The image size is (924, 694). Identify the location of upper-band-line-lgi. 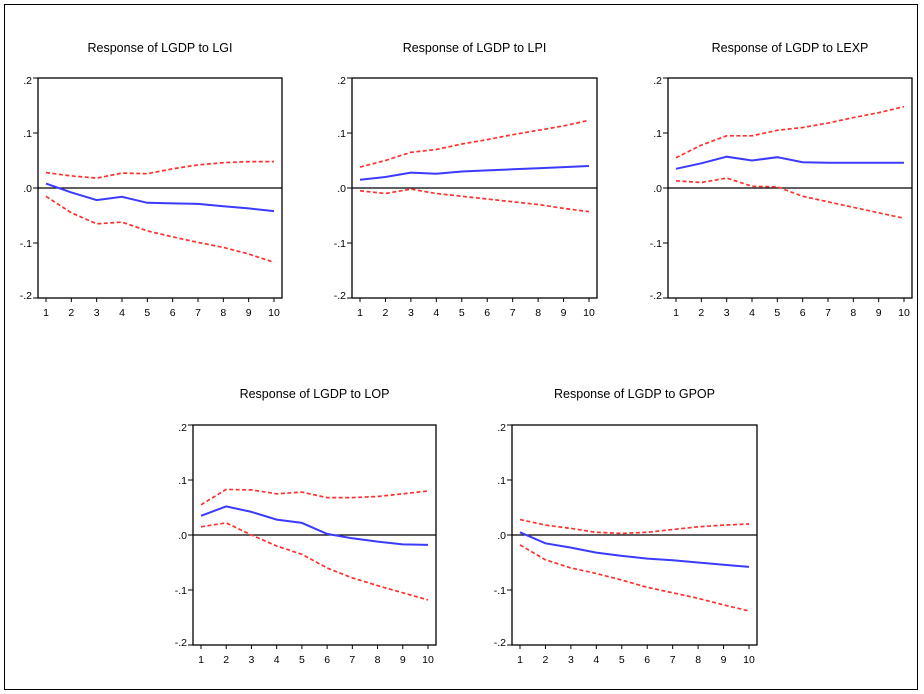
(159, 169).